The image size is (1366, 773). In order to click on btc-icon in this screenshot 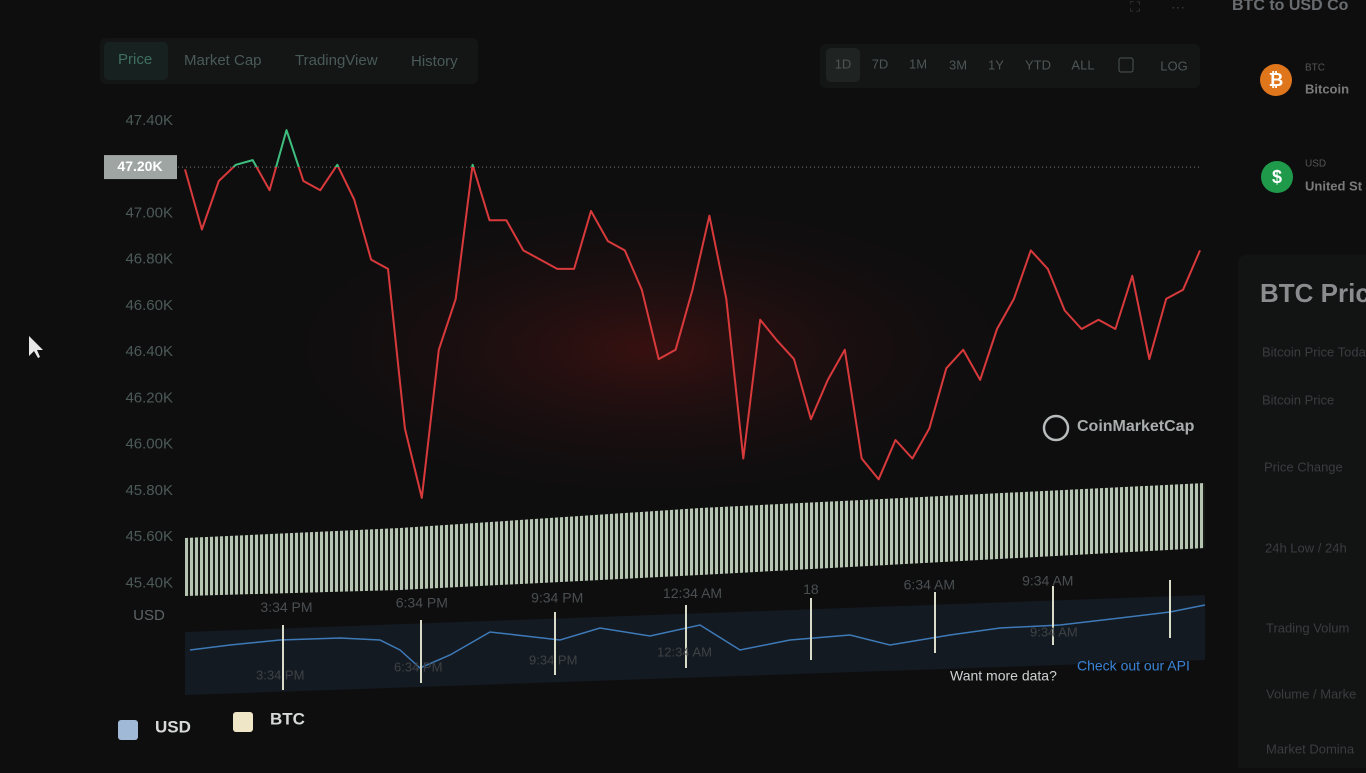, I will do `click(1276, 80)`.